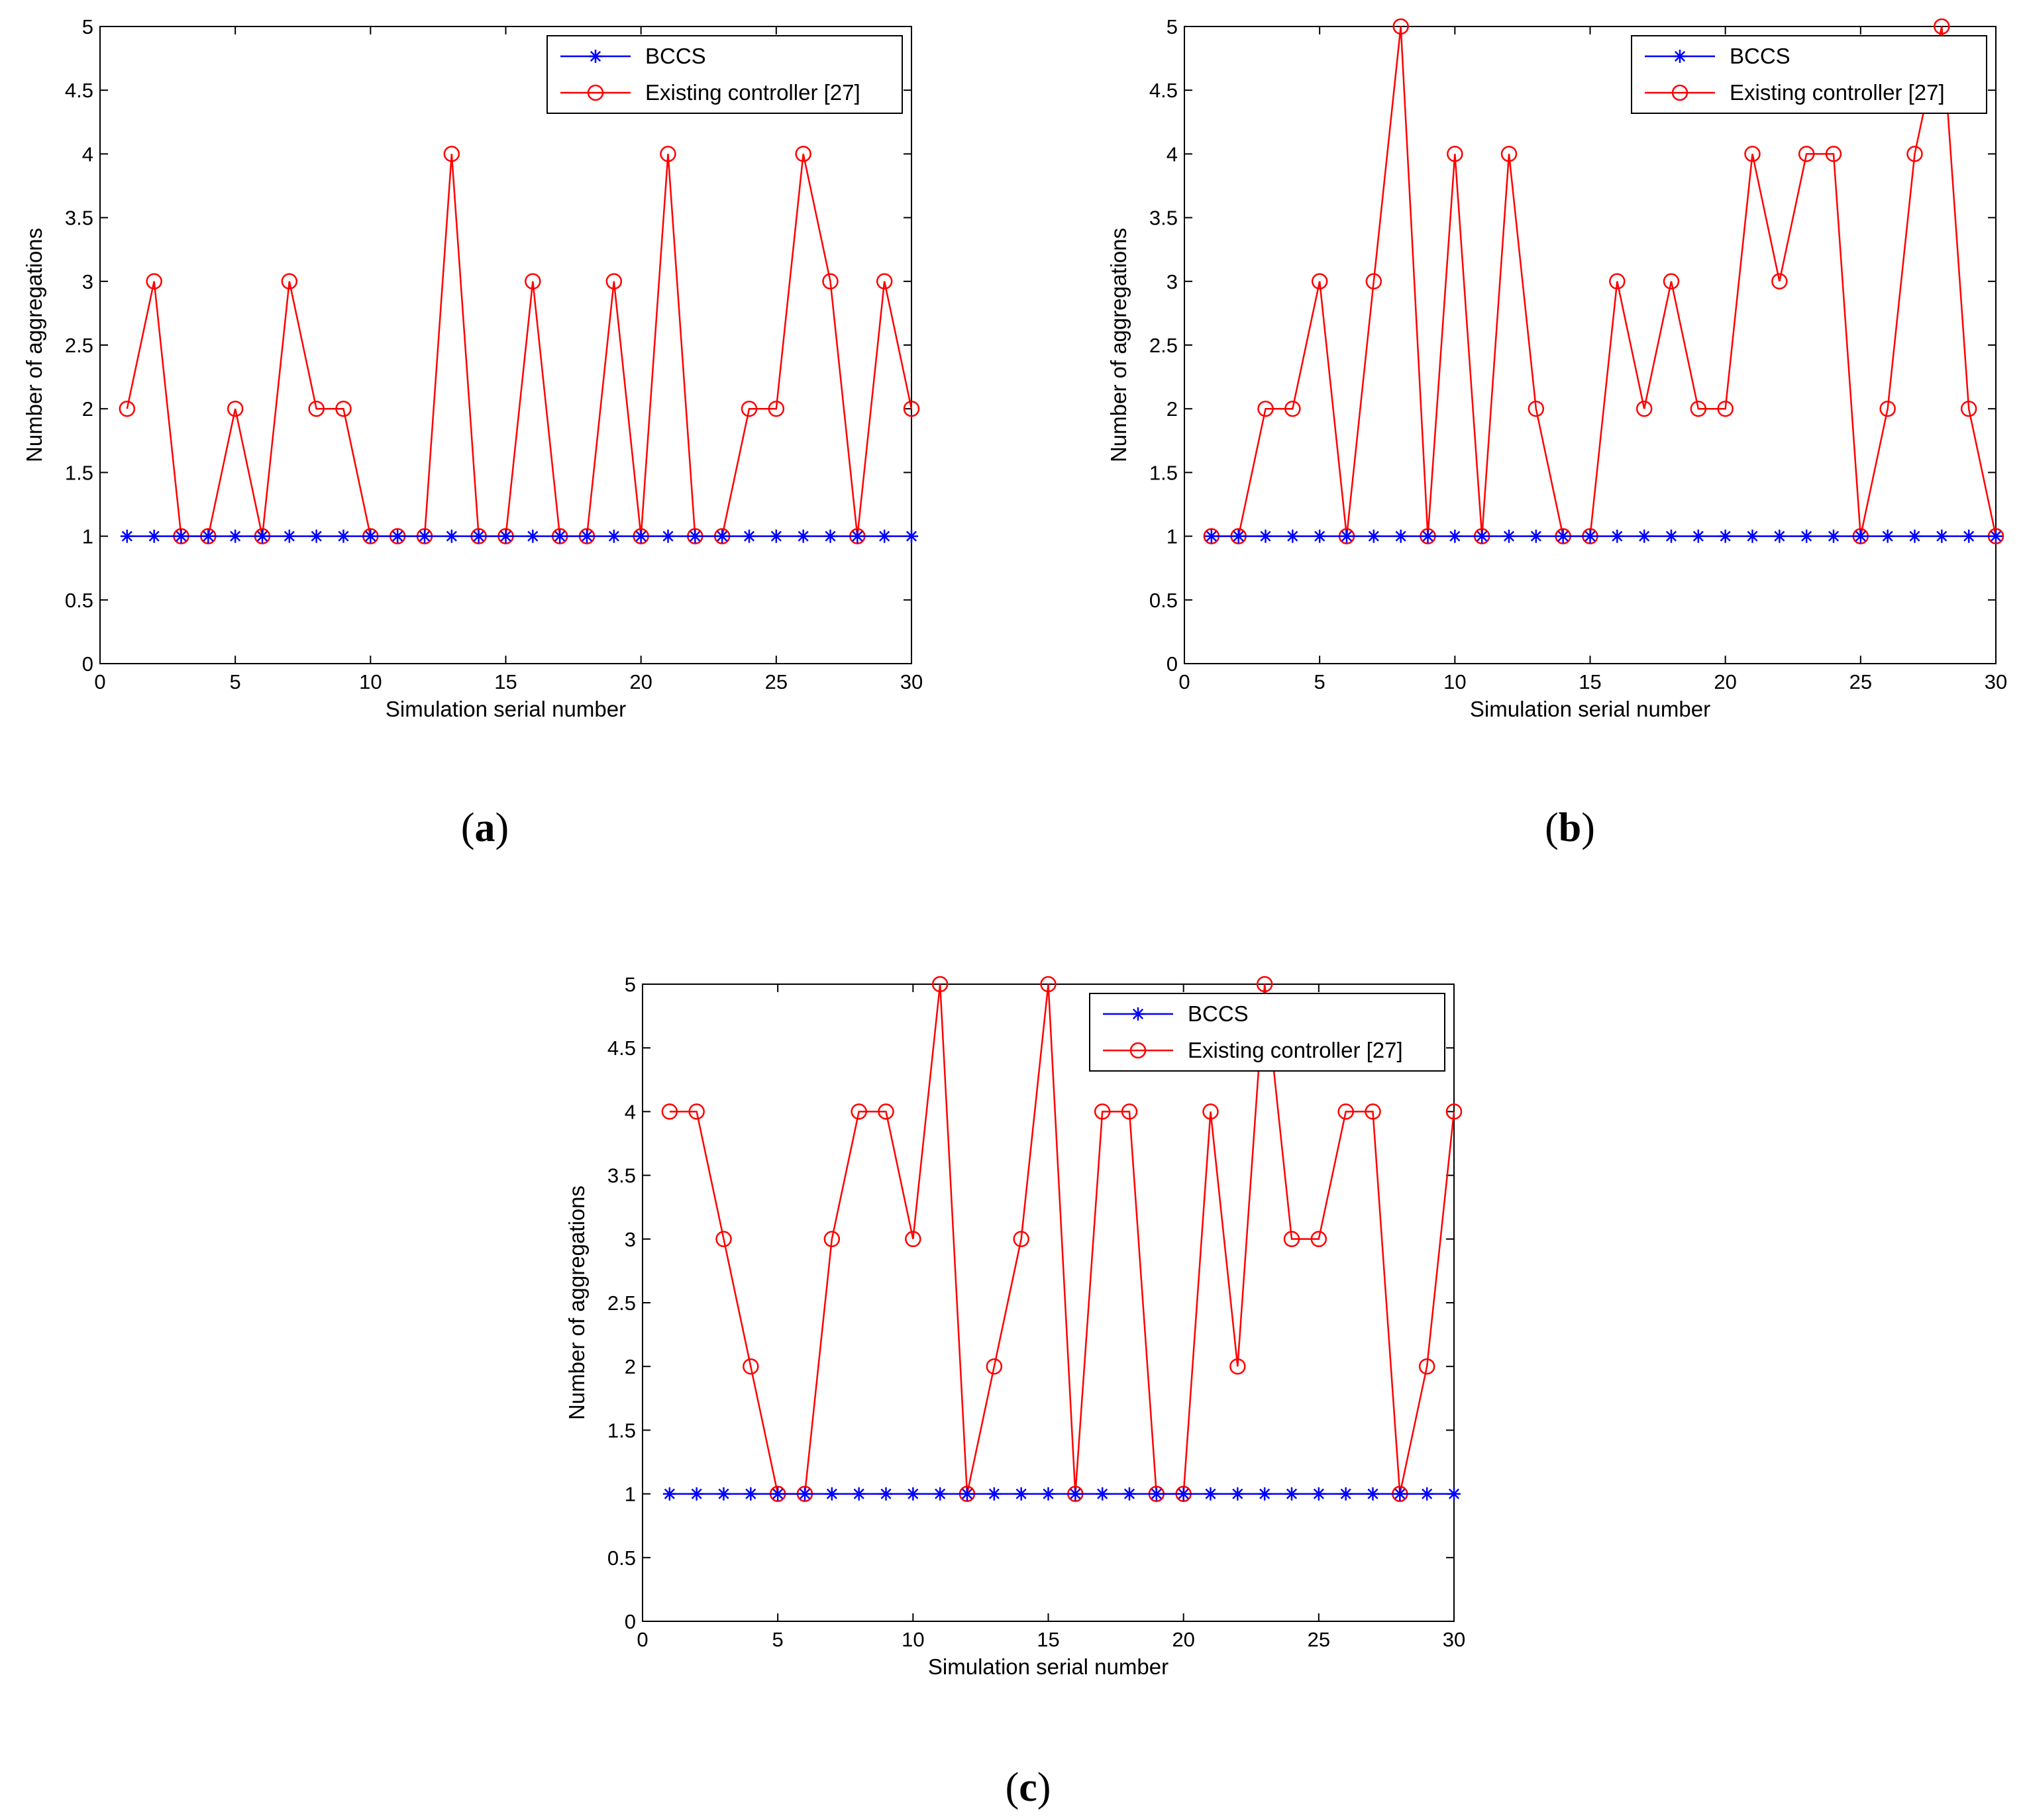 This screenshot has height=1820, width=2025. What do you see at coordinates (776, 681) in the screenshot?
I see `x-tick-label: 25` at bounding box center [776, 681].